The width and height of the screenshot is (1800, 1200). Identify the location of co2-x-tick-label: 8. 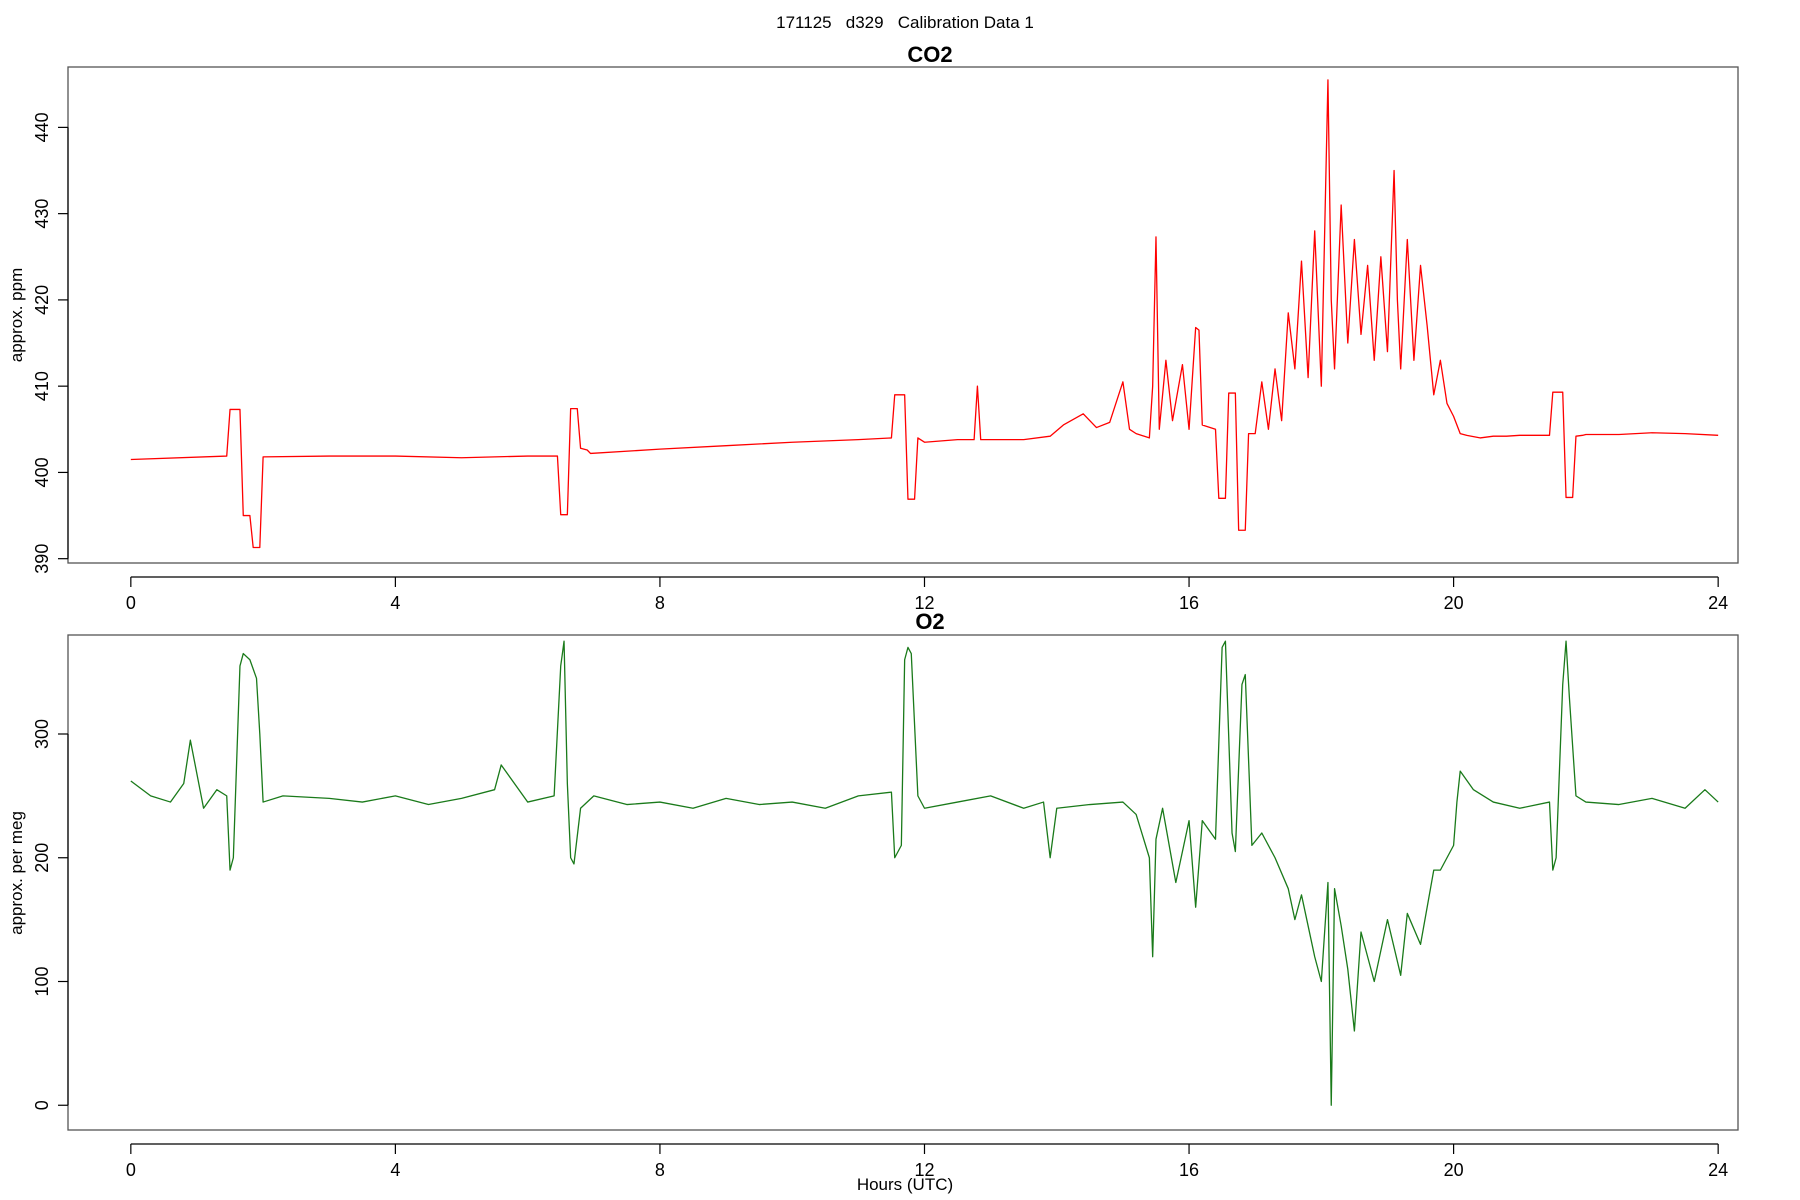
(660, 603).